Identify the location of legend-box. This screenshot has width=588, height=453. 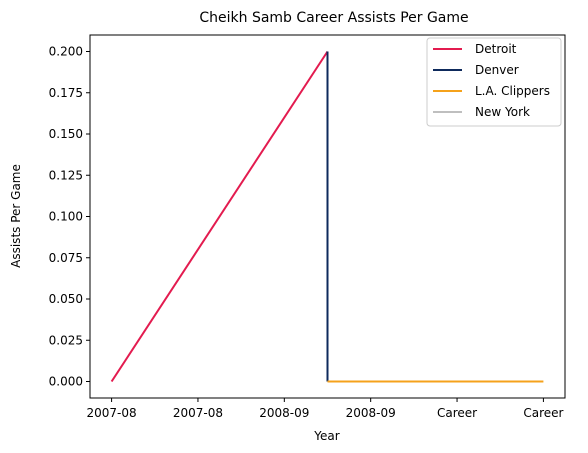
(494, 82).